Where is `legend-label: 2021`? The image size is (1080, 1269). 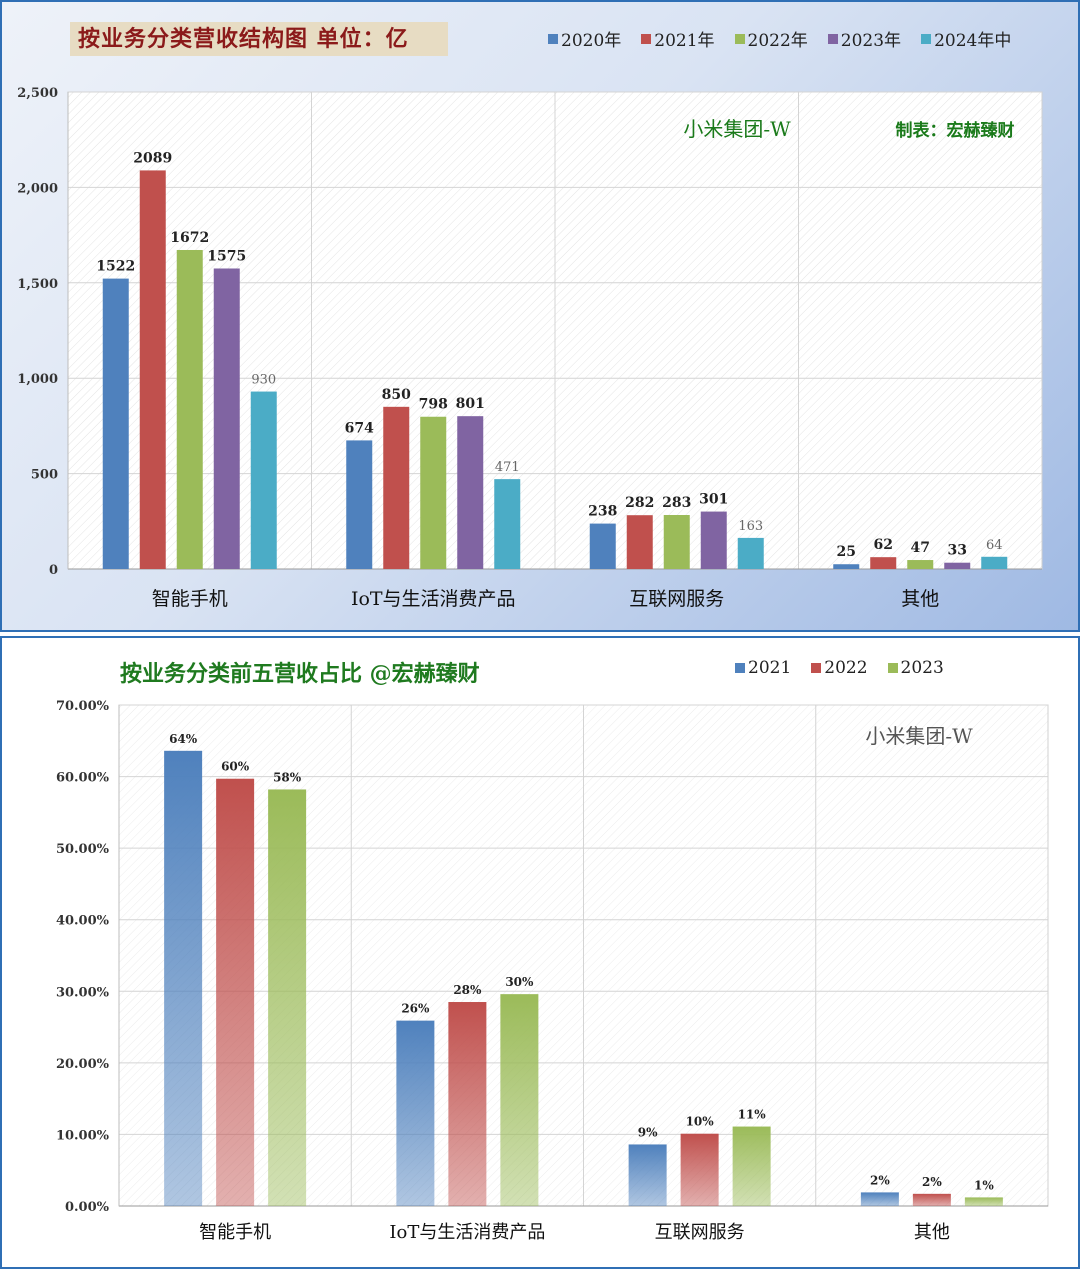 legend-label: 2021 is located at coordinates (770, 668).